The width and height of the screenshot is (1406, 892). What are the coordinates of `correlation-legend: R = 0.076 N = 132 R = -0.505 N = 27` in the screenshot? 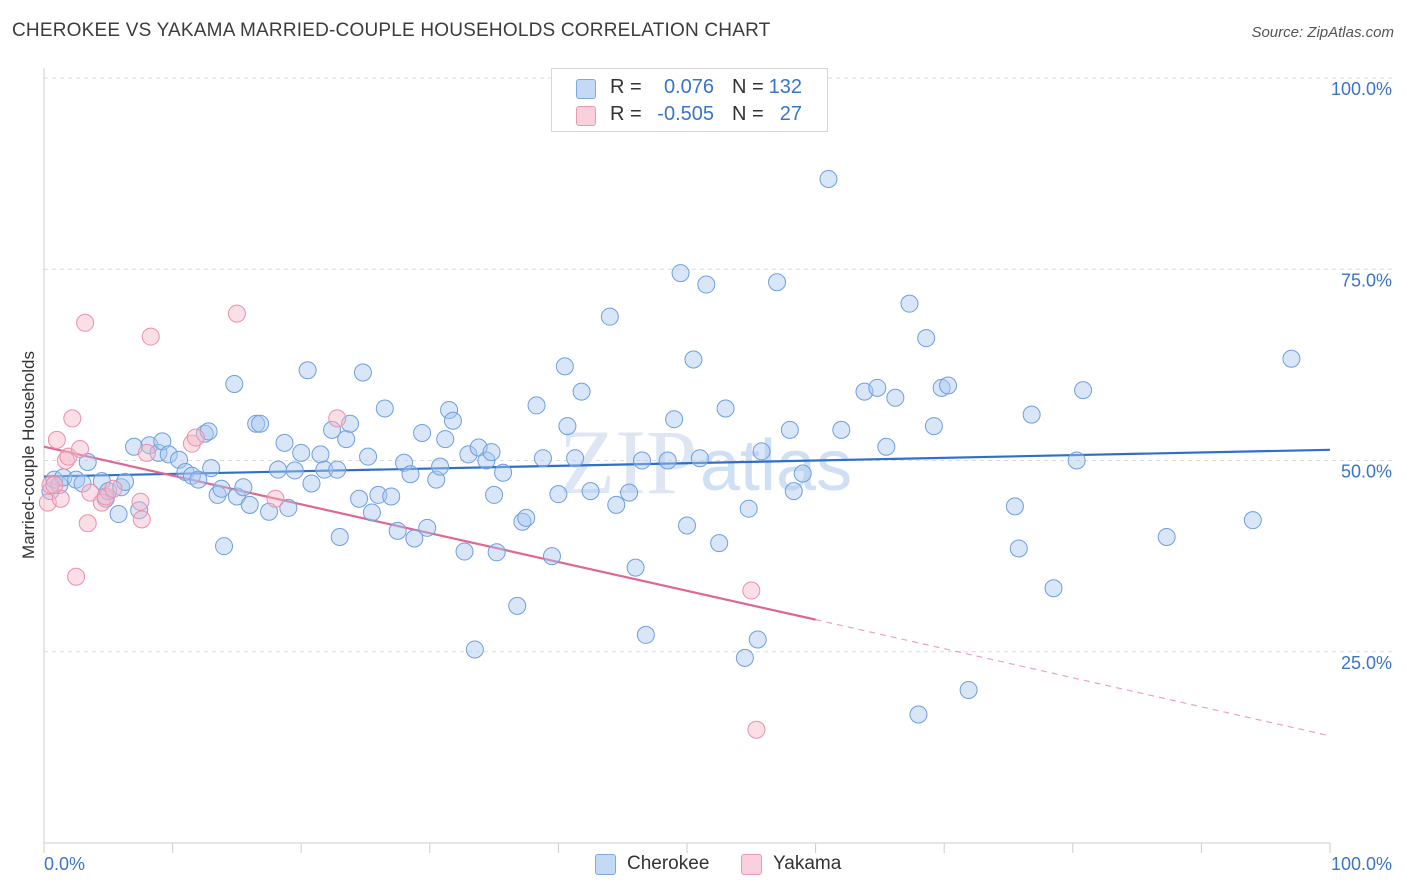 It's located at (689, 100).